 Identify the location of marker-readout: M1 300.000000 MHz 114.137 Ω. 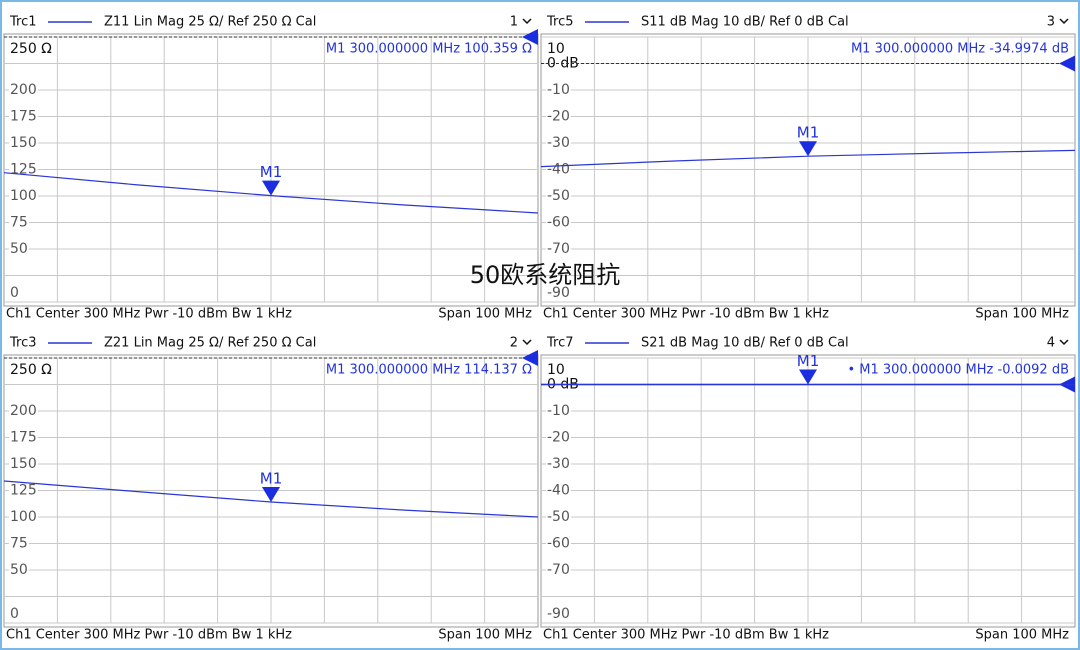
(429, 370).